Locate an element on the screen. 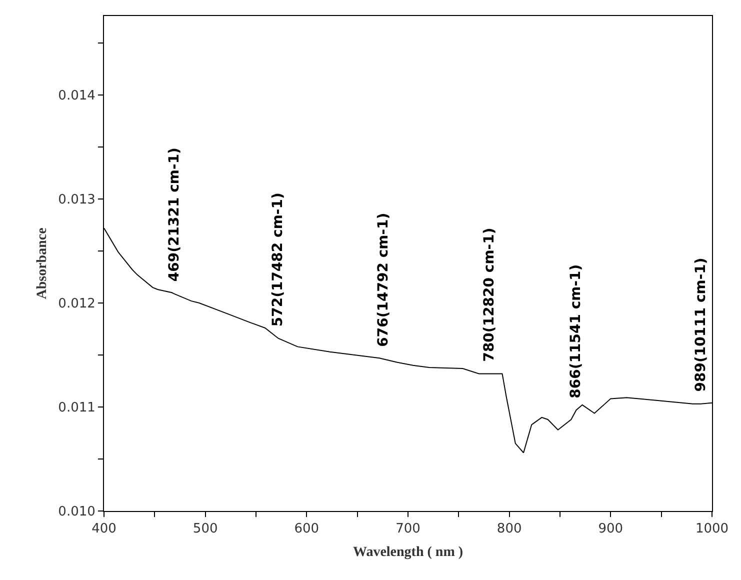 The height and width of the screenshot is (580, 741). x-tick-label: 500 is located at coordinates (205, 529).